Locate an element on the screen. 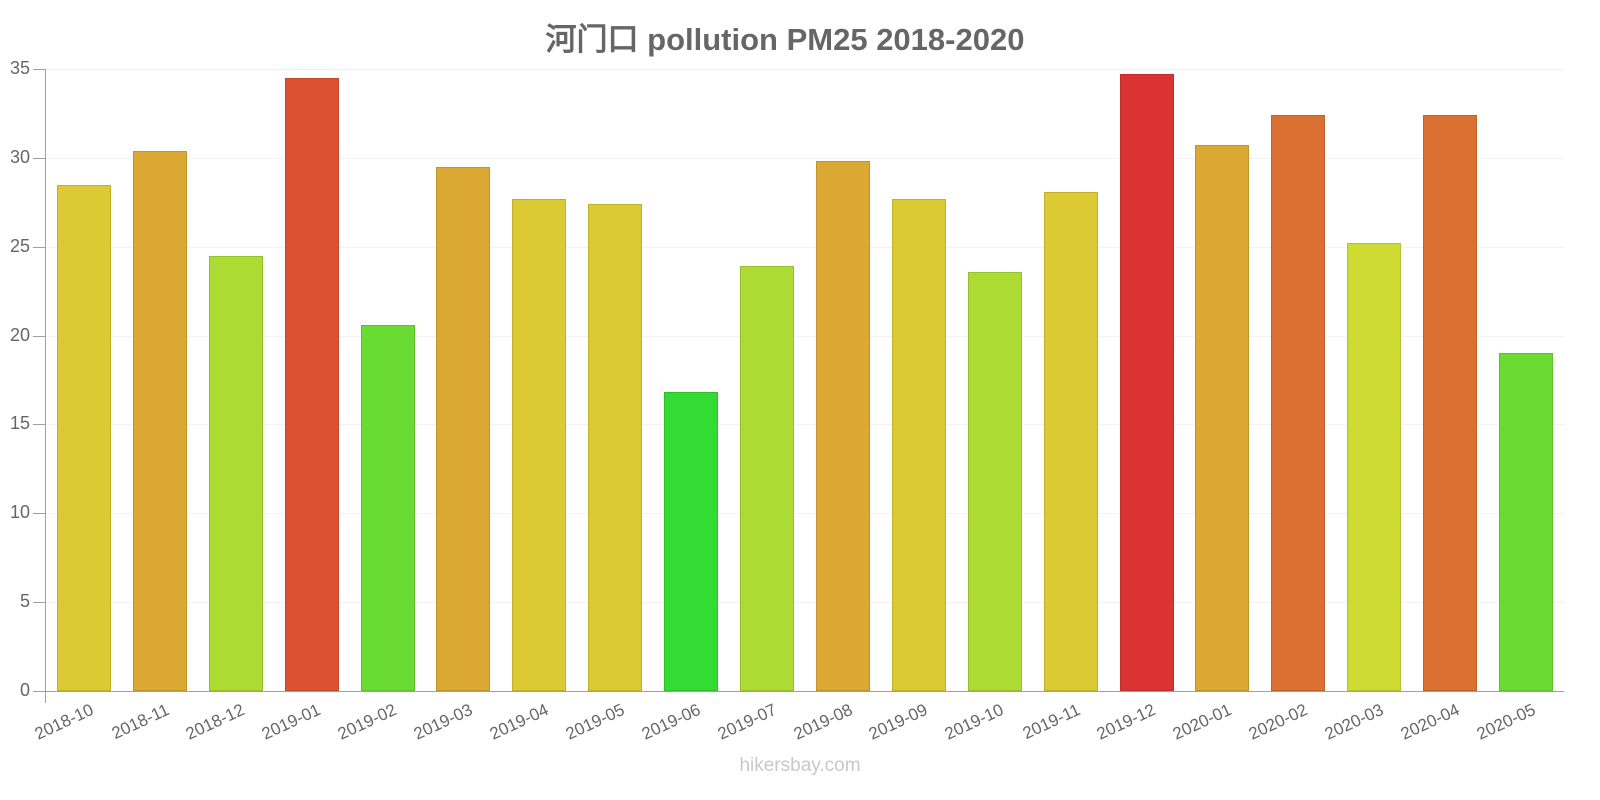 Image resolution: width=1600 pixels, height=800 pixels. x-tick-label: 2018-12 is located at coordinates (215, 722).